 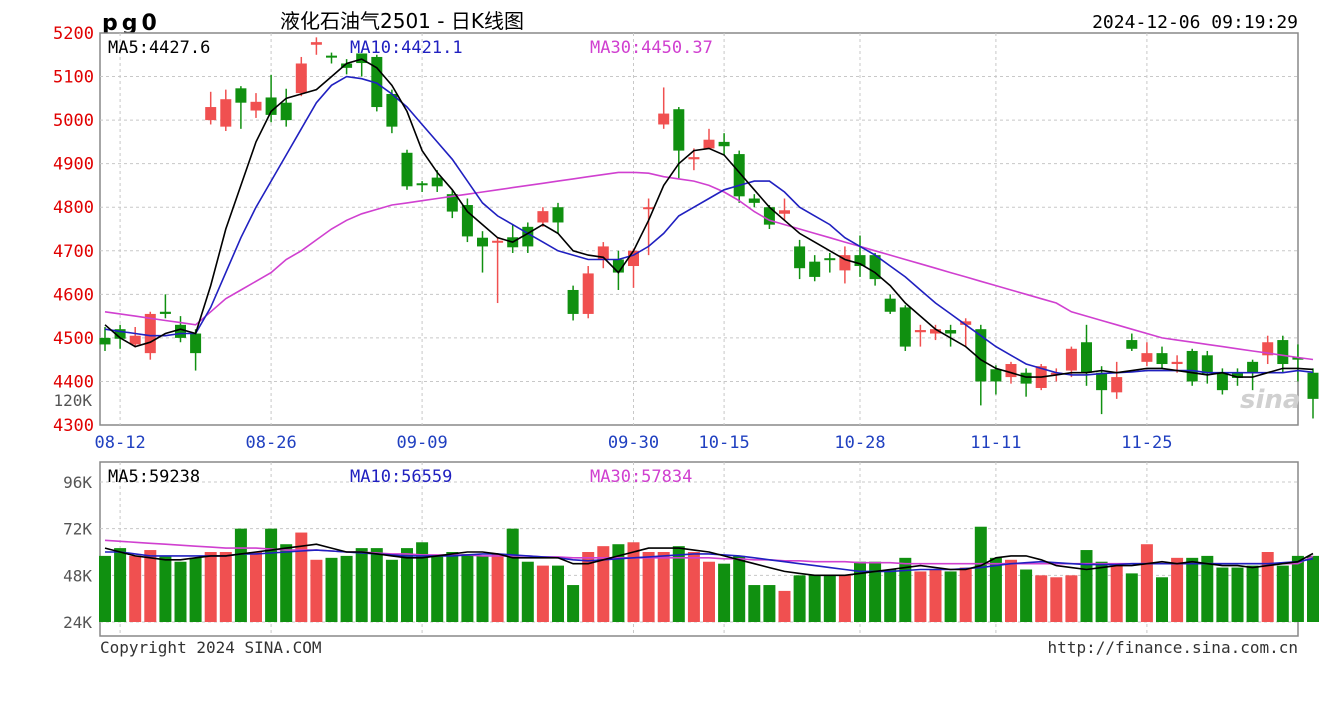 What do you see at coordinates (73, 426) in the screenshot?
I see `price-tick-label: 4300` at bounding box center [73, 426].